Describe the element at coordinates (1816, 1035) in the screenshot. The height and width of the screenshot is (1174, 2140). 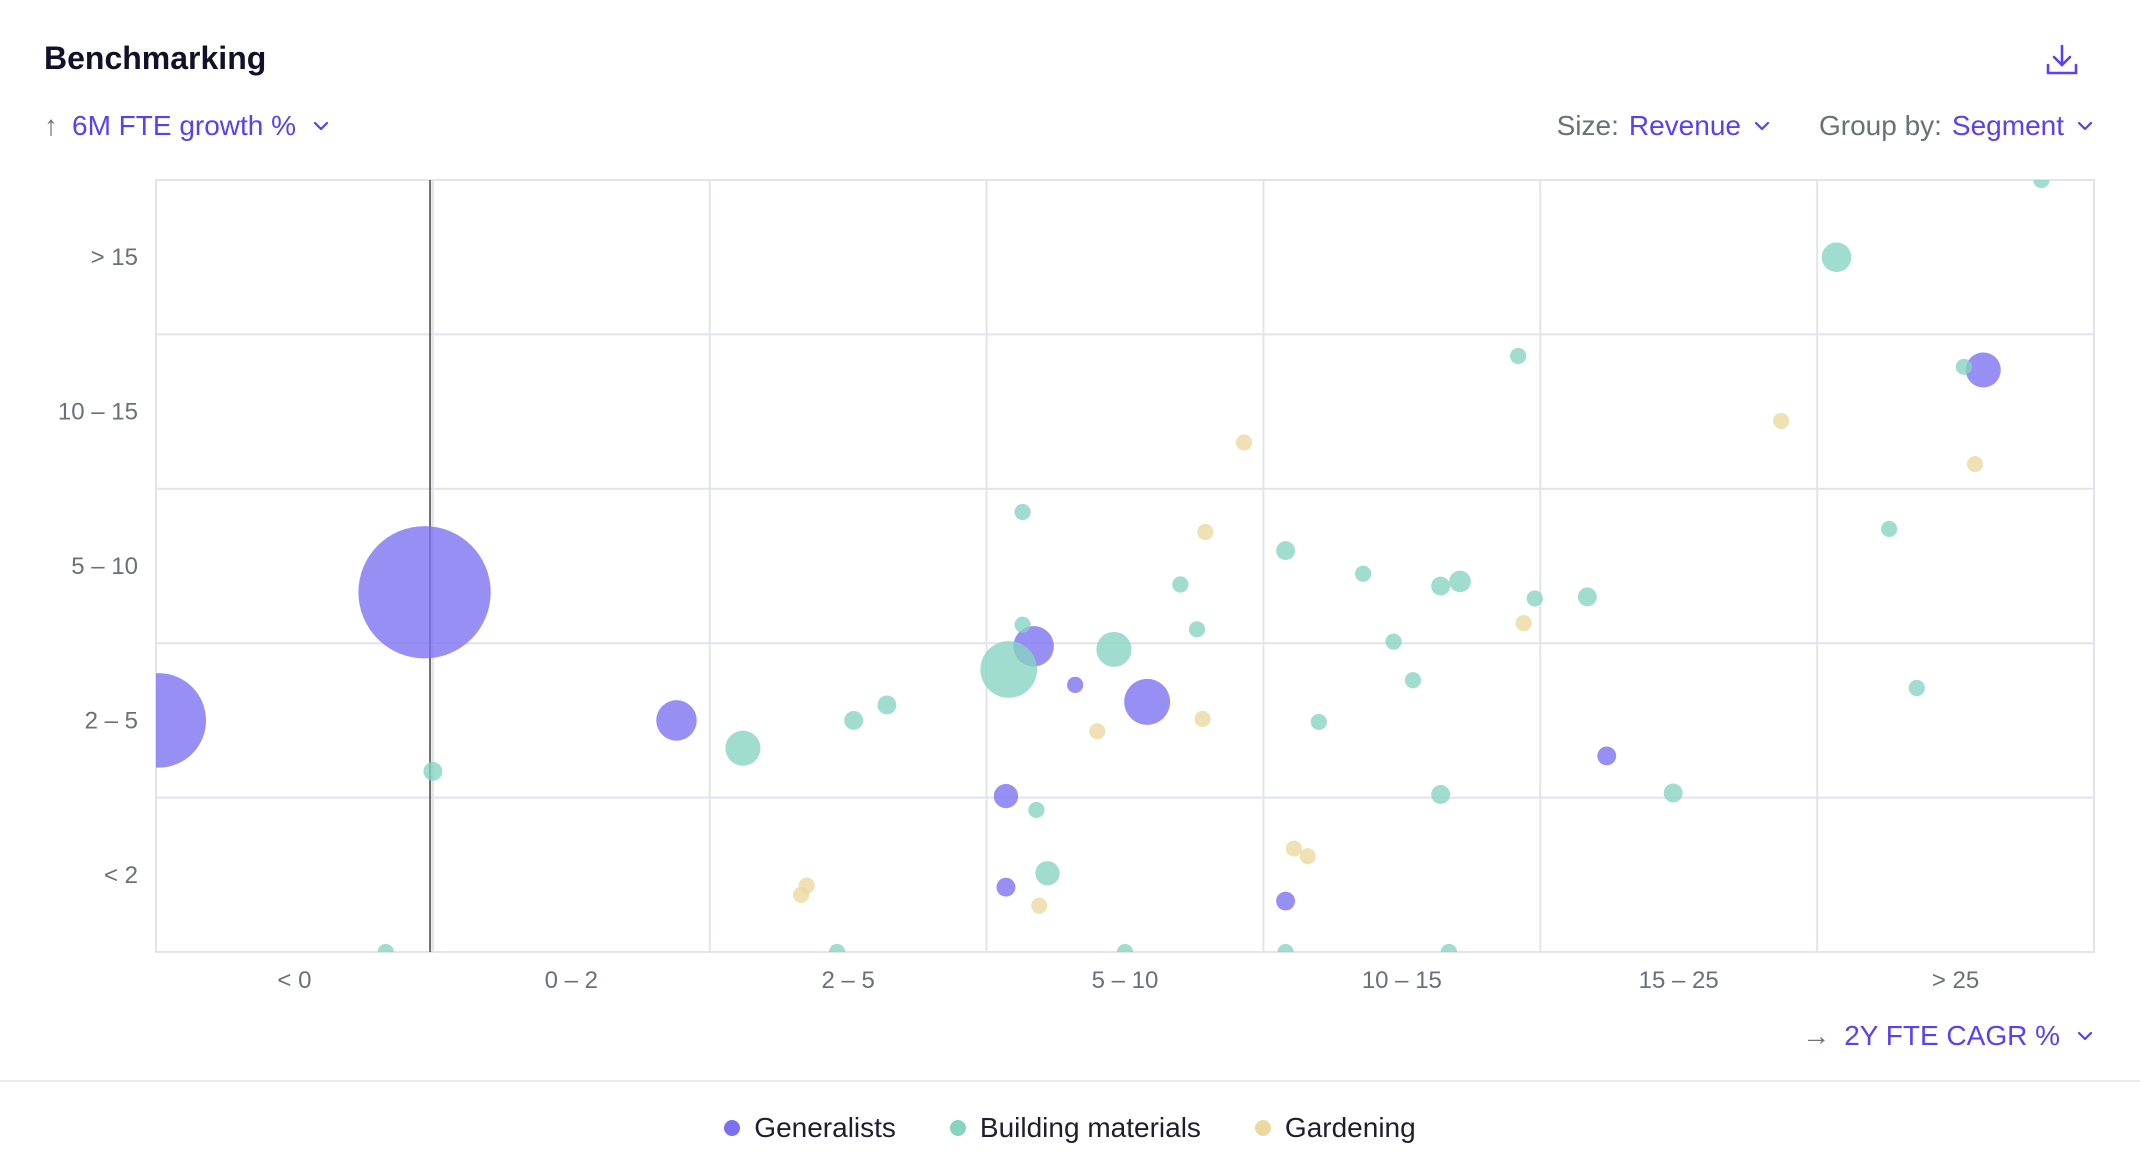
I see `arrow-right-icon: →` at that location.